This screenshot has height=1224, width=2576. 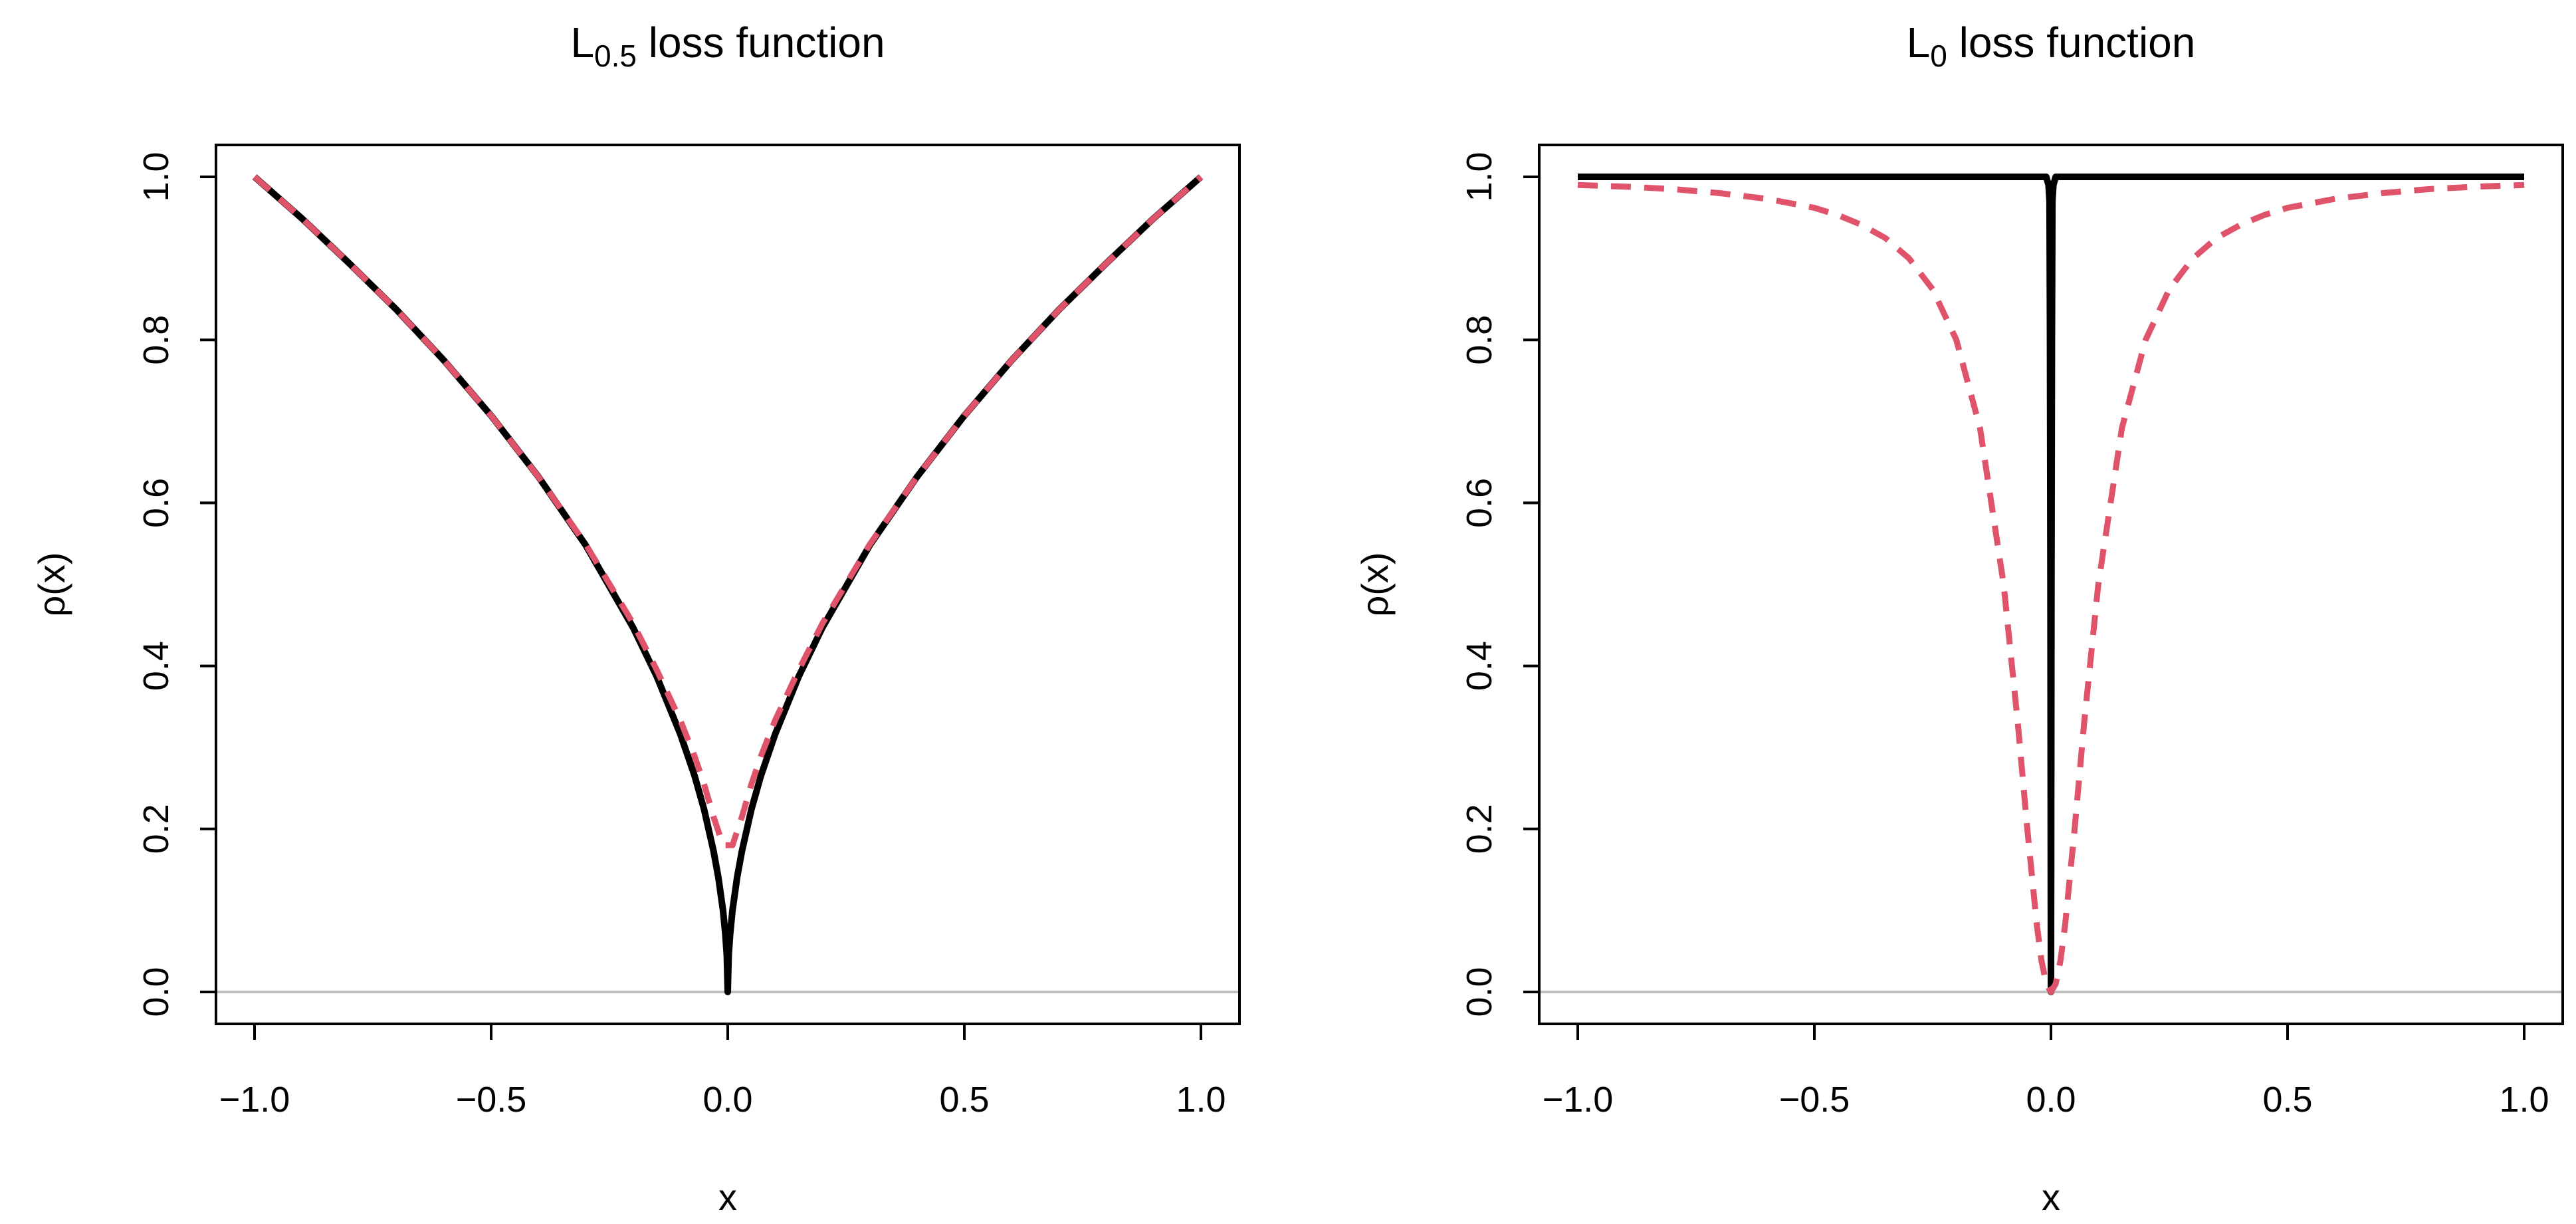 What do you see at coordinates (2051, 46) in the screenshot?
I see `chart-title: L0 loss function` at bounding box center [2051, 46].